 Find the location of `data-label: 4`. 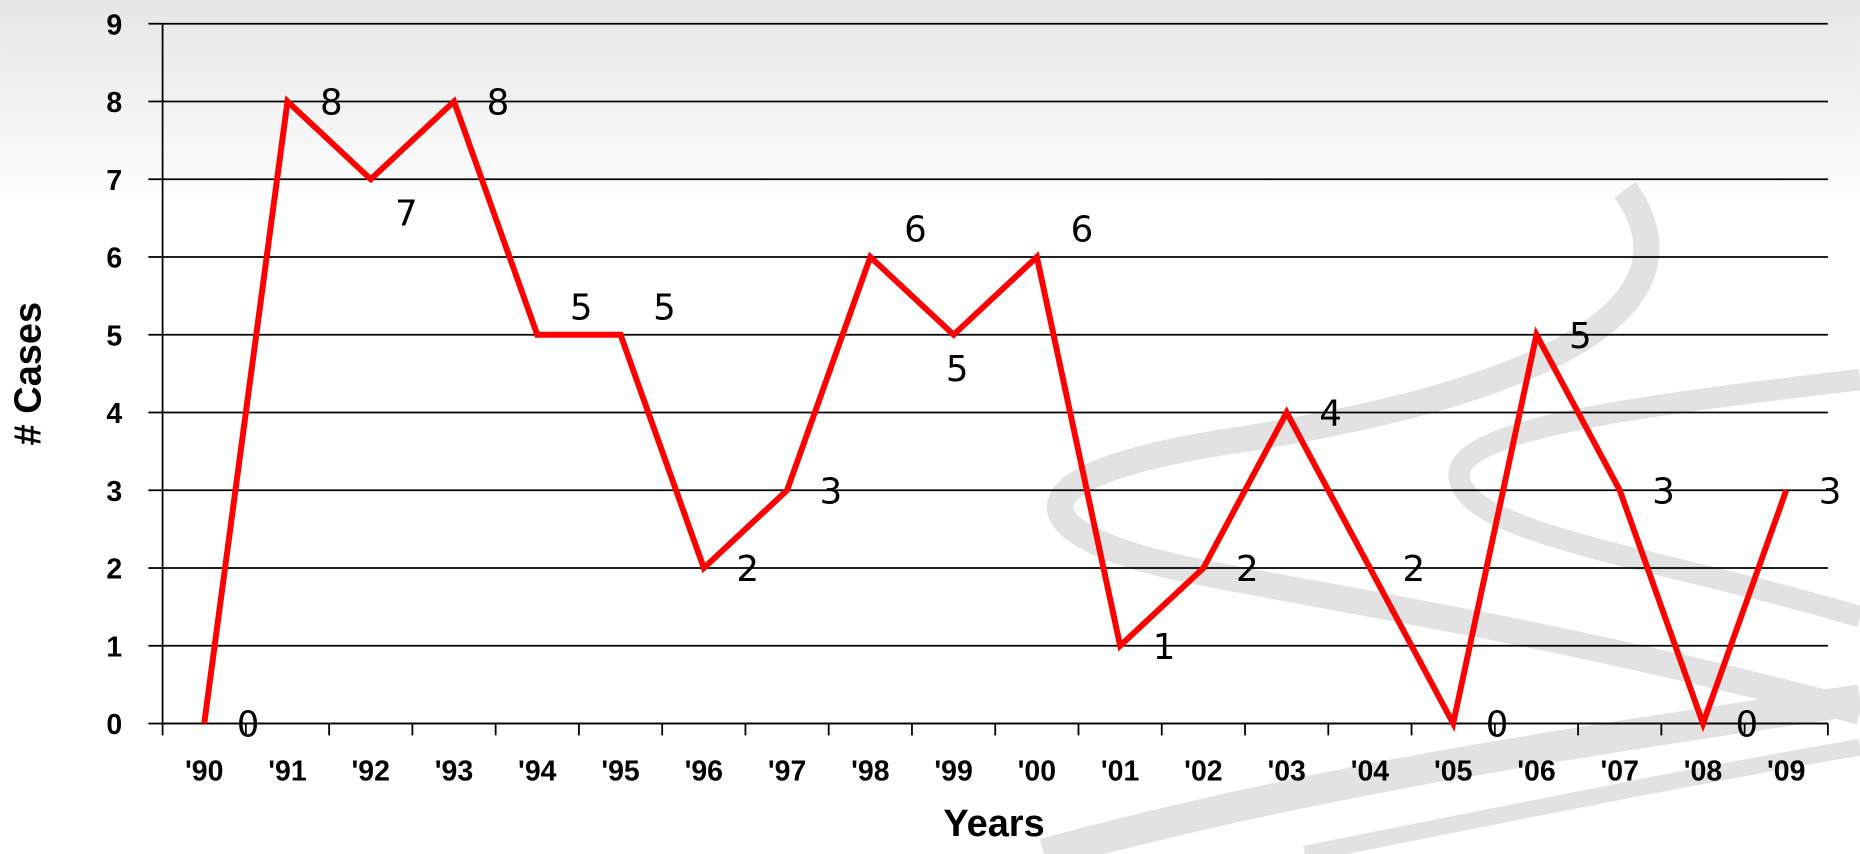

data-label: 4 is located at coordinates (1330, 414).